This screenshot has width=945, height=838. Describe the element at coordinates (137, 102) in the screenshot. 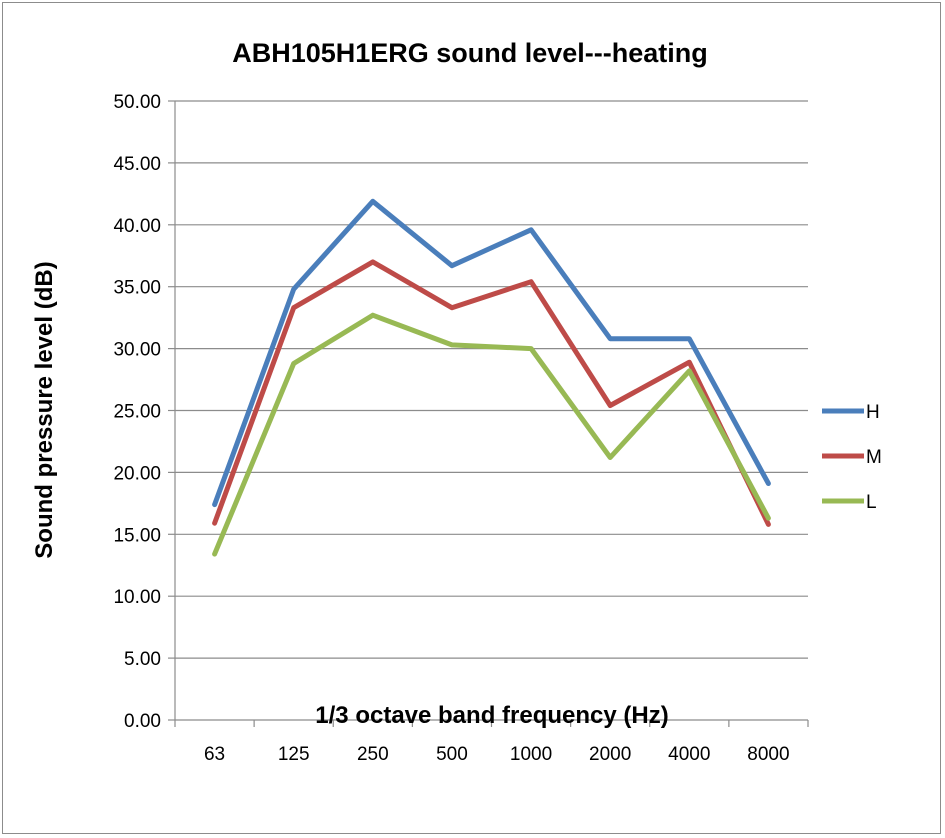

I see `y-tick-label: 50.00` at that location.